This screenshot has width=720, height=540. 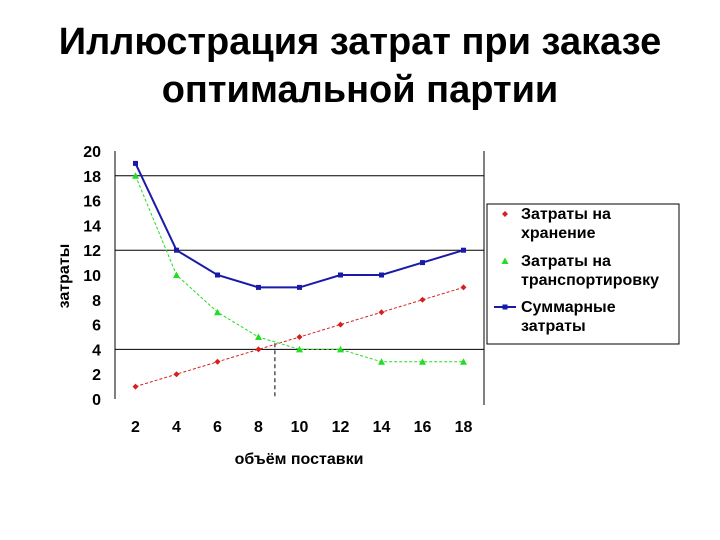 I want to click on x-tick-labels: 2 4 6 8 10 12 14 16 18, so click(x=301, y=427).